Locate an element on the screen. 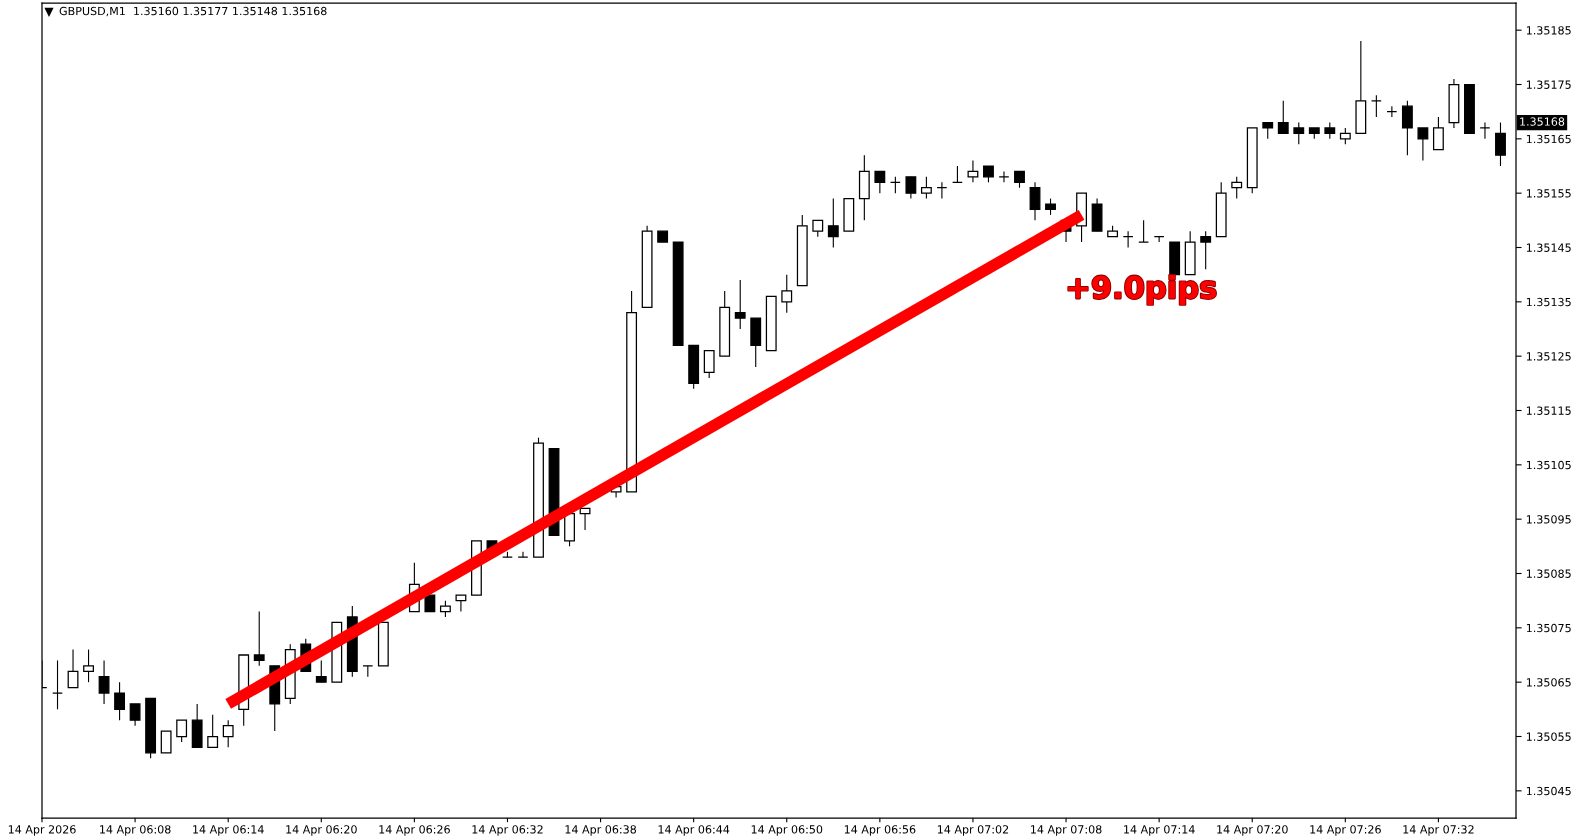  y-tick-label: 1.35165 is located at coordinates (1548, 139).